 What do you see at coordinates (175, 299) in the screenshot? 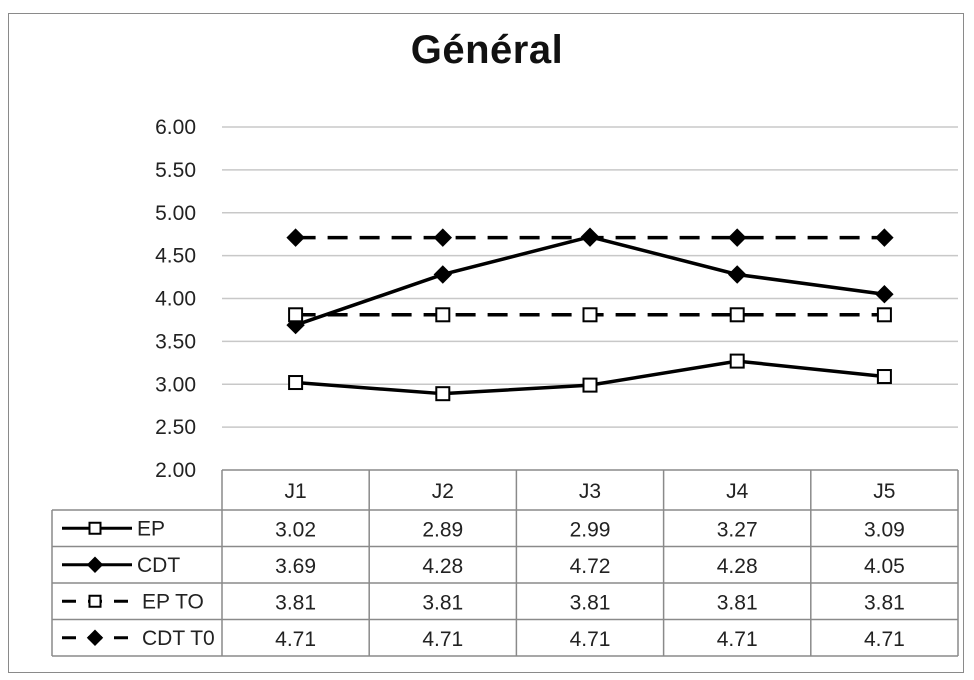
I see `y-tick-label: 4.00` at bounding box center [175, 299].